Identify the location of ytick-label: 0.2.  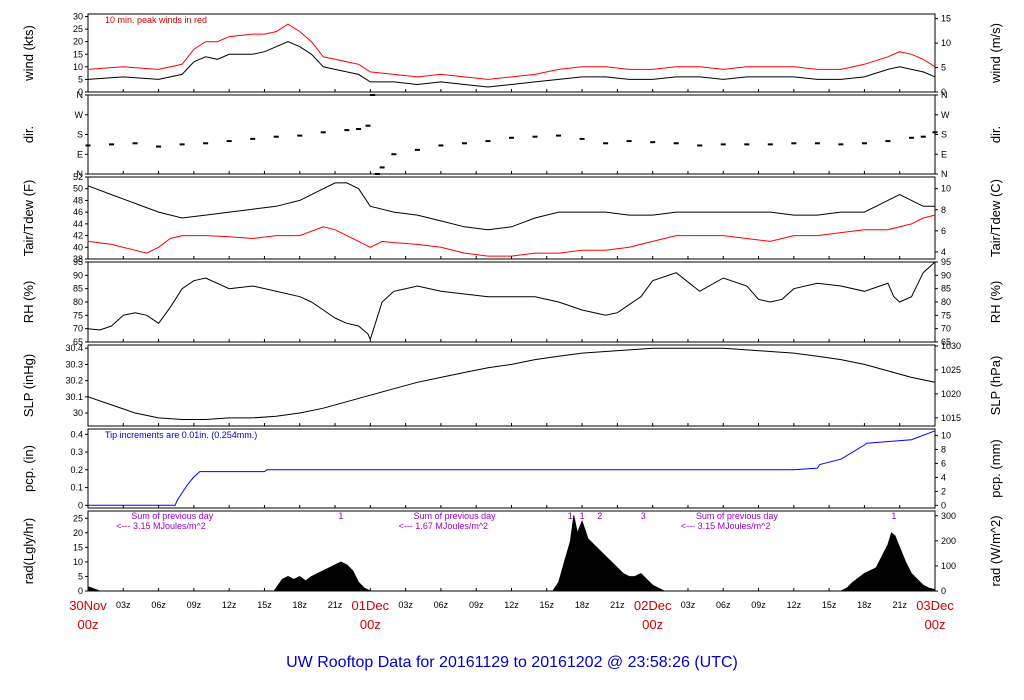
(76, 470).